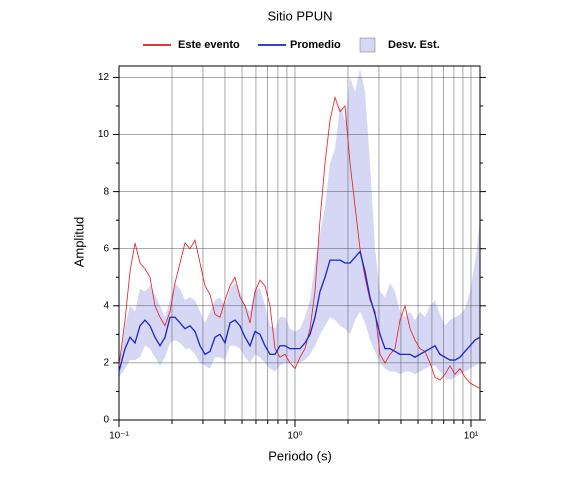  Describe the element at coordinates (367, 45) in the screenshot. I see `legend-swatch` at that location.